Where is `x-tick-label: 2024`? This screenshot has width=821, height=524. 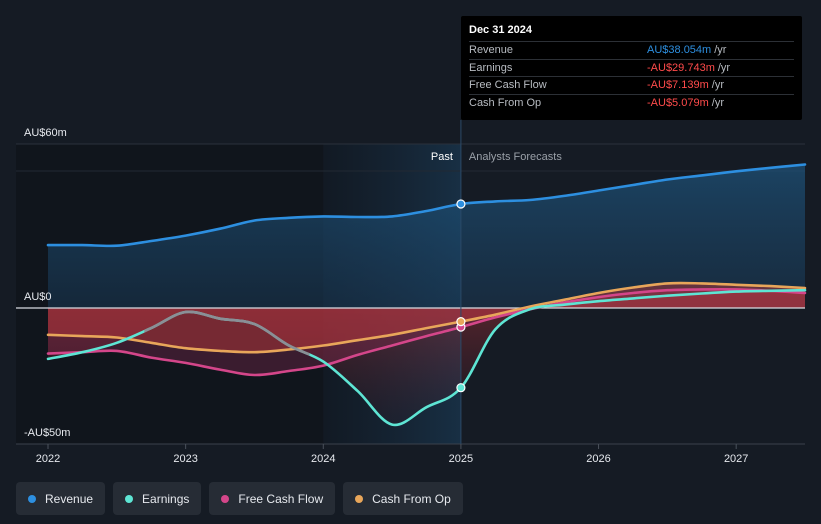 x-tick-label: 2024 is located at coordinates (323, 459).